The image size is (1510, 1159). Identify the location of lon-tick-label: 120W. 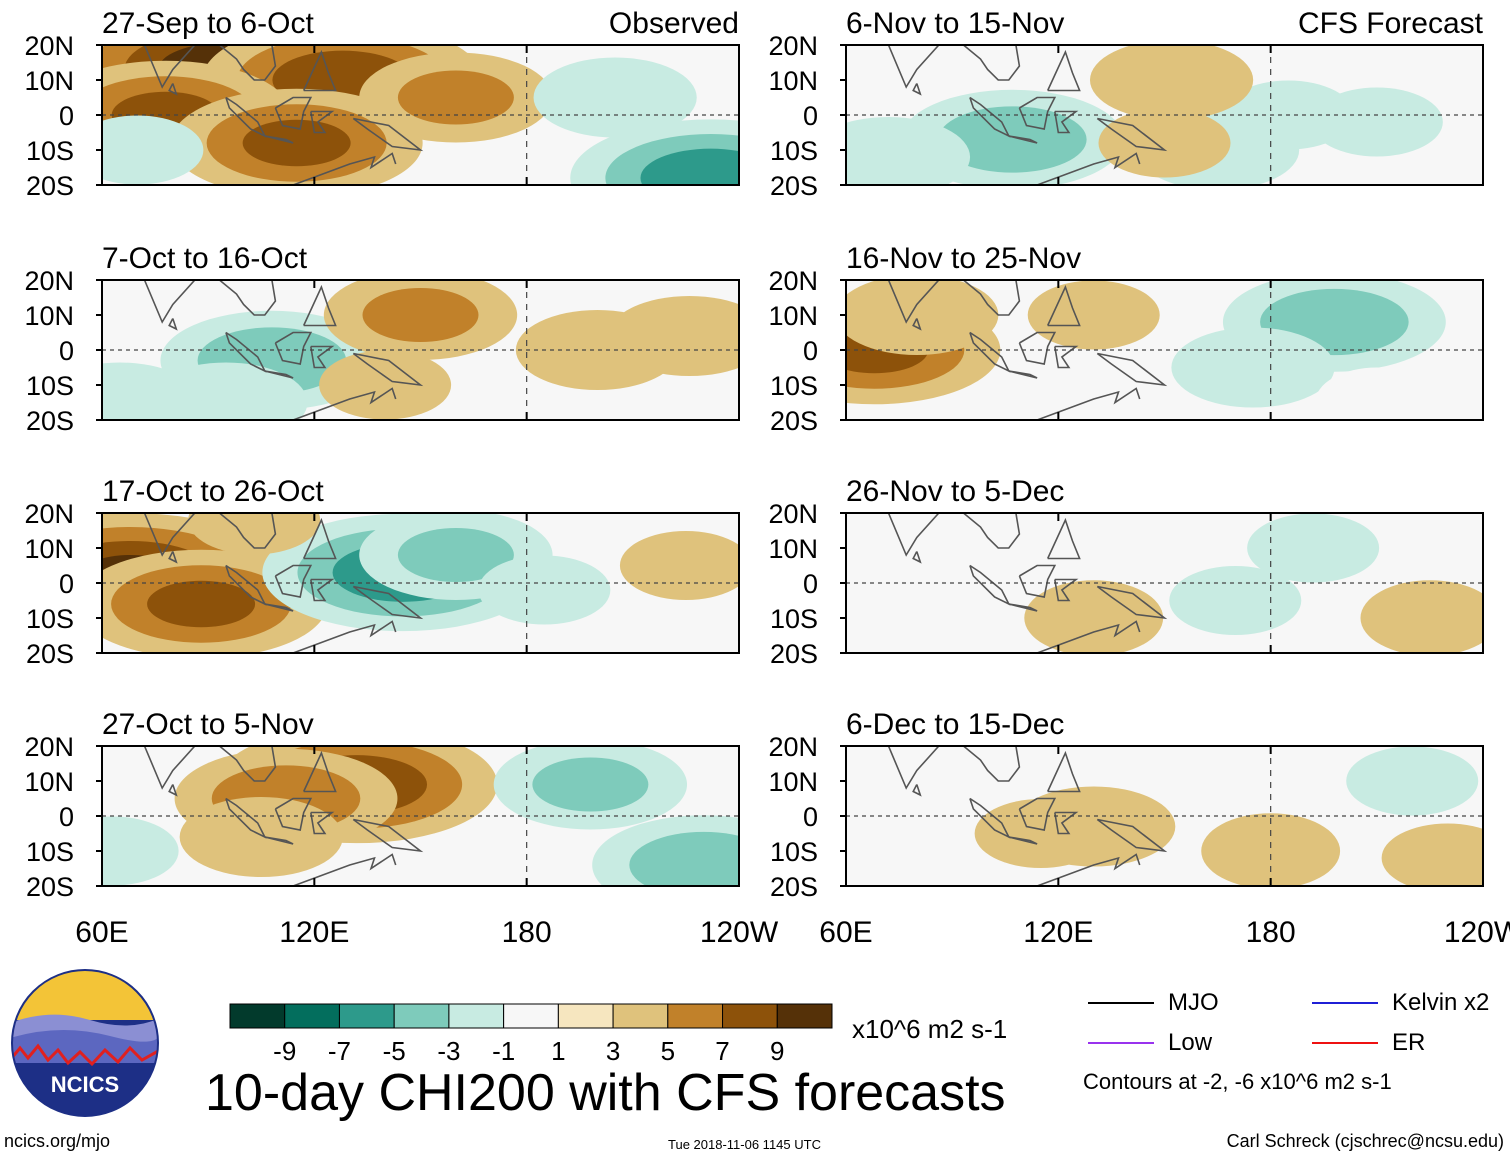
(1477, 932).